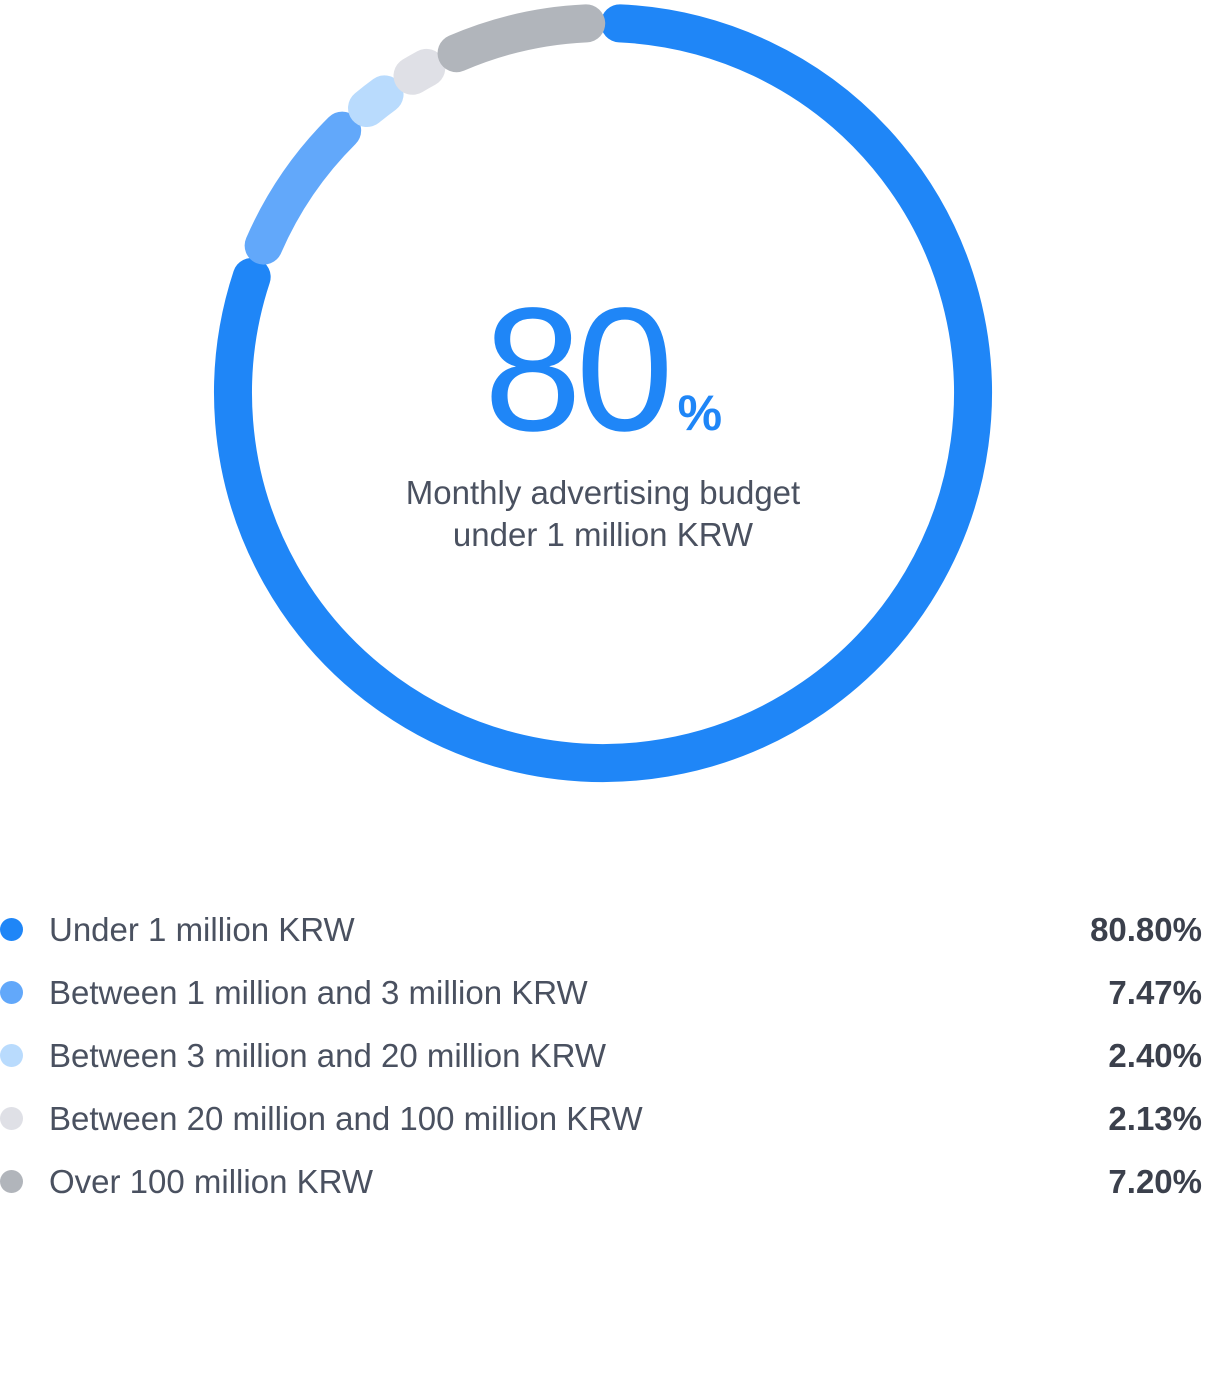 The image size is (1206, 1386). Describe the element at coordinates (327, 1055) in the screenshot. I see `legend-label: Between 3 million and 20 million KRW` at that location.